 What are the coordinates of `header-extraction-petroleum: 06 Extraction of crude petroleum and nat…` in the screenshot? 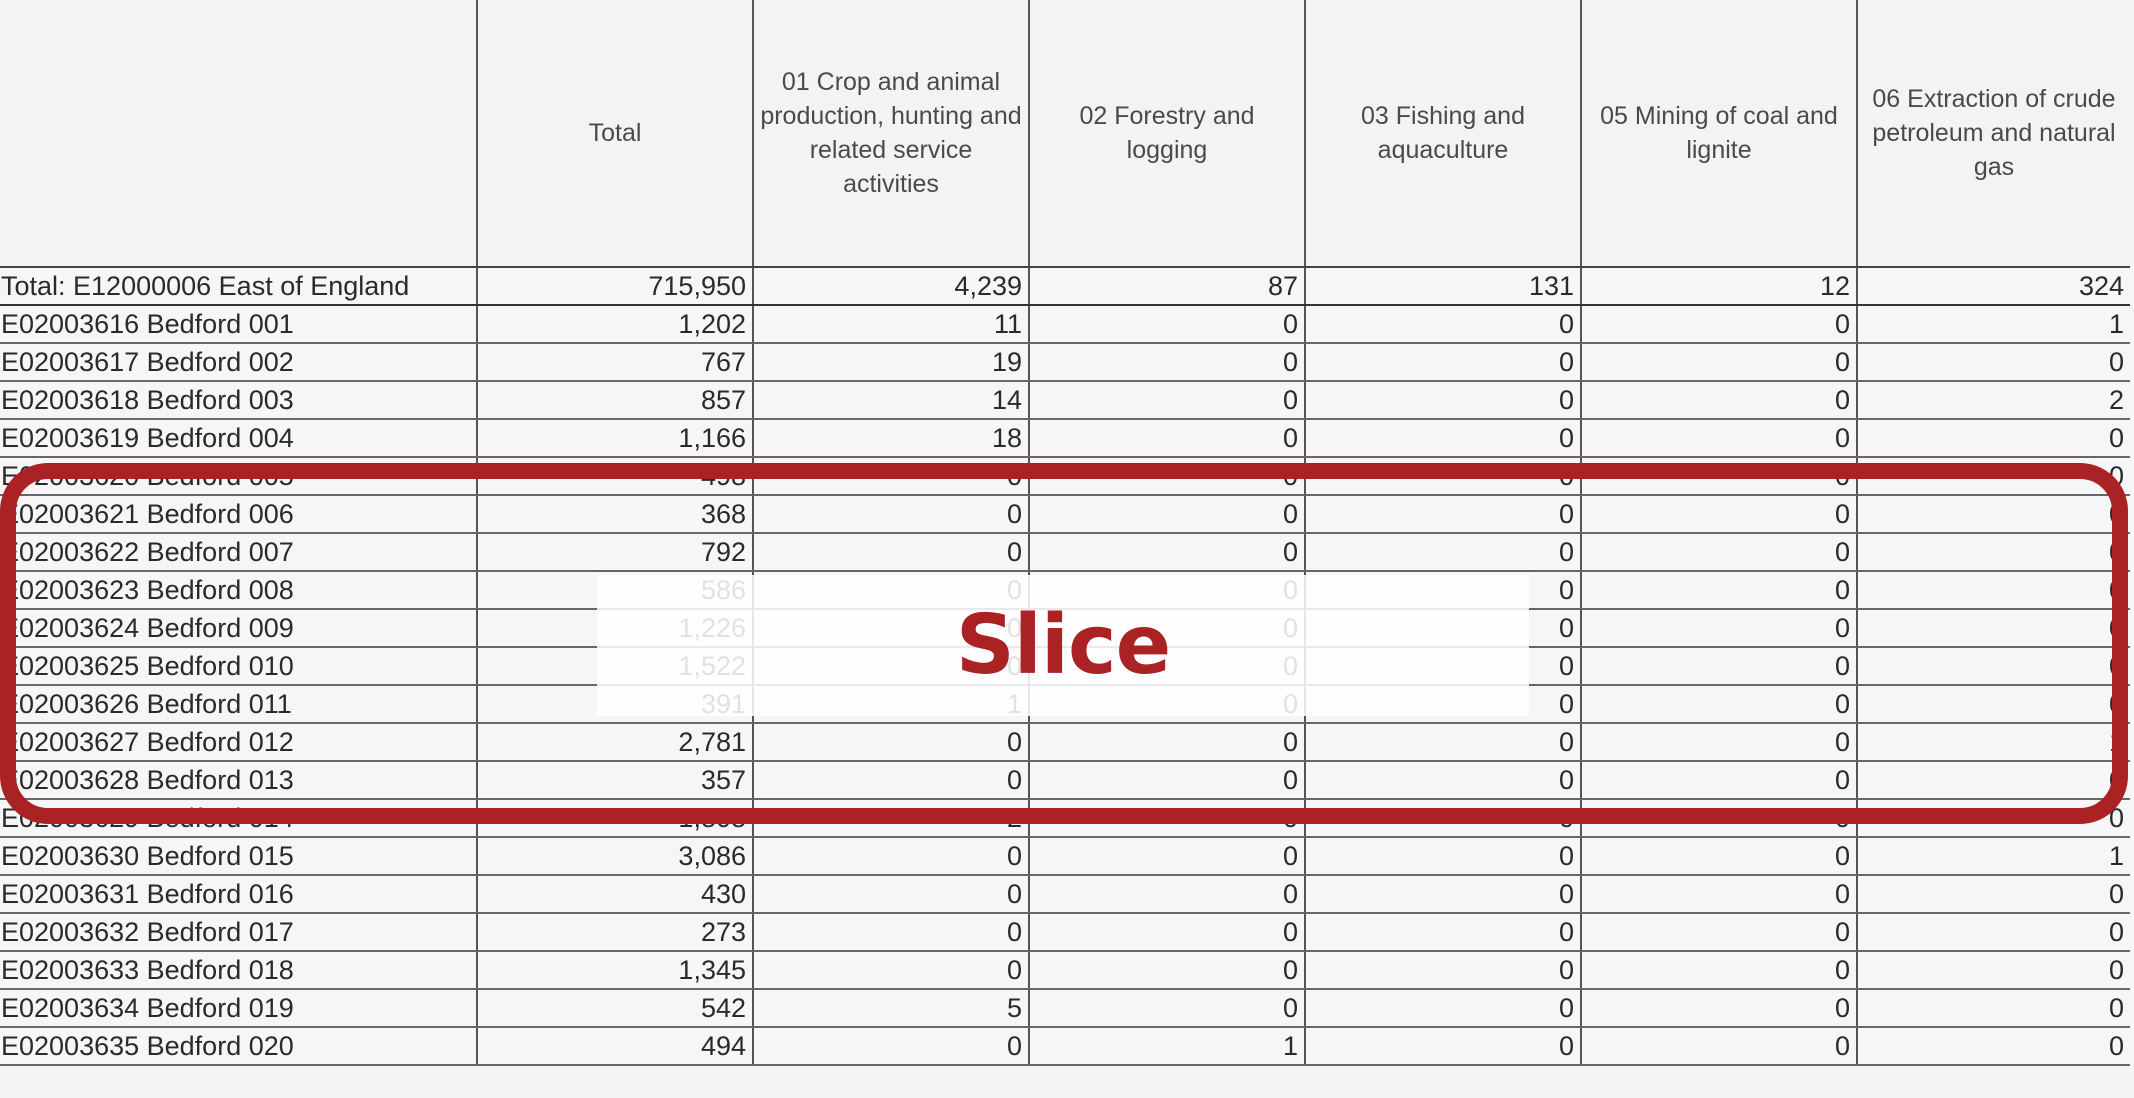 It's located at (1993, 134).